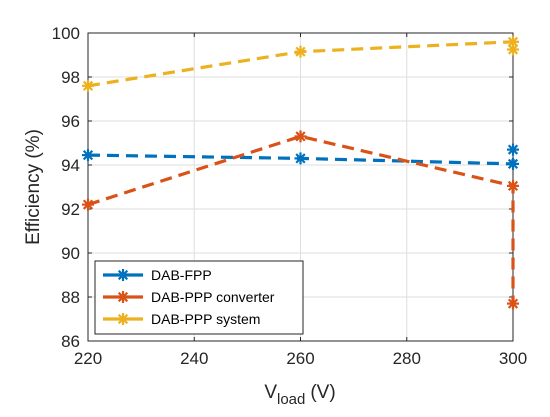 The image size is (550, 417). What do you see at coordinates (513, 358) in the screenshot?
I see `x-tick-label: 300` at bounding box center [513, 358].